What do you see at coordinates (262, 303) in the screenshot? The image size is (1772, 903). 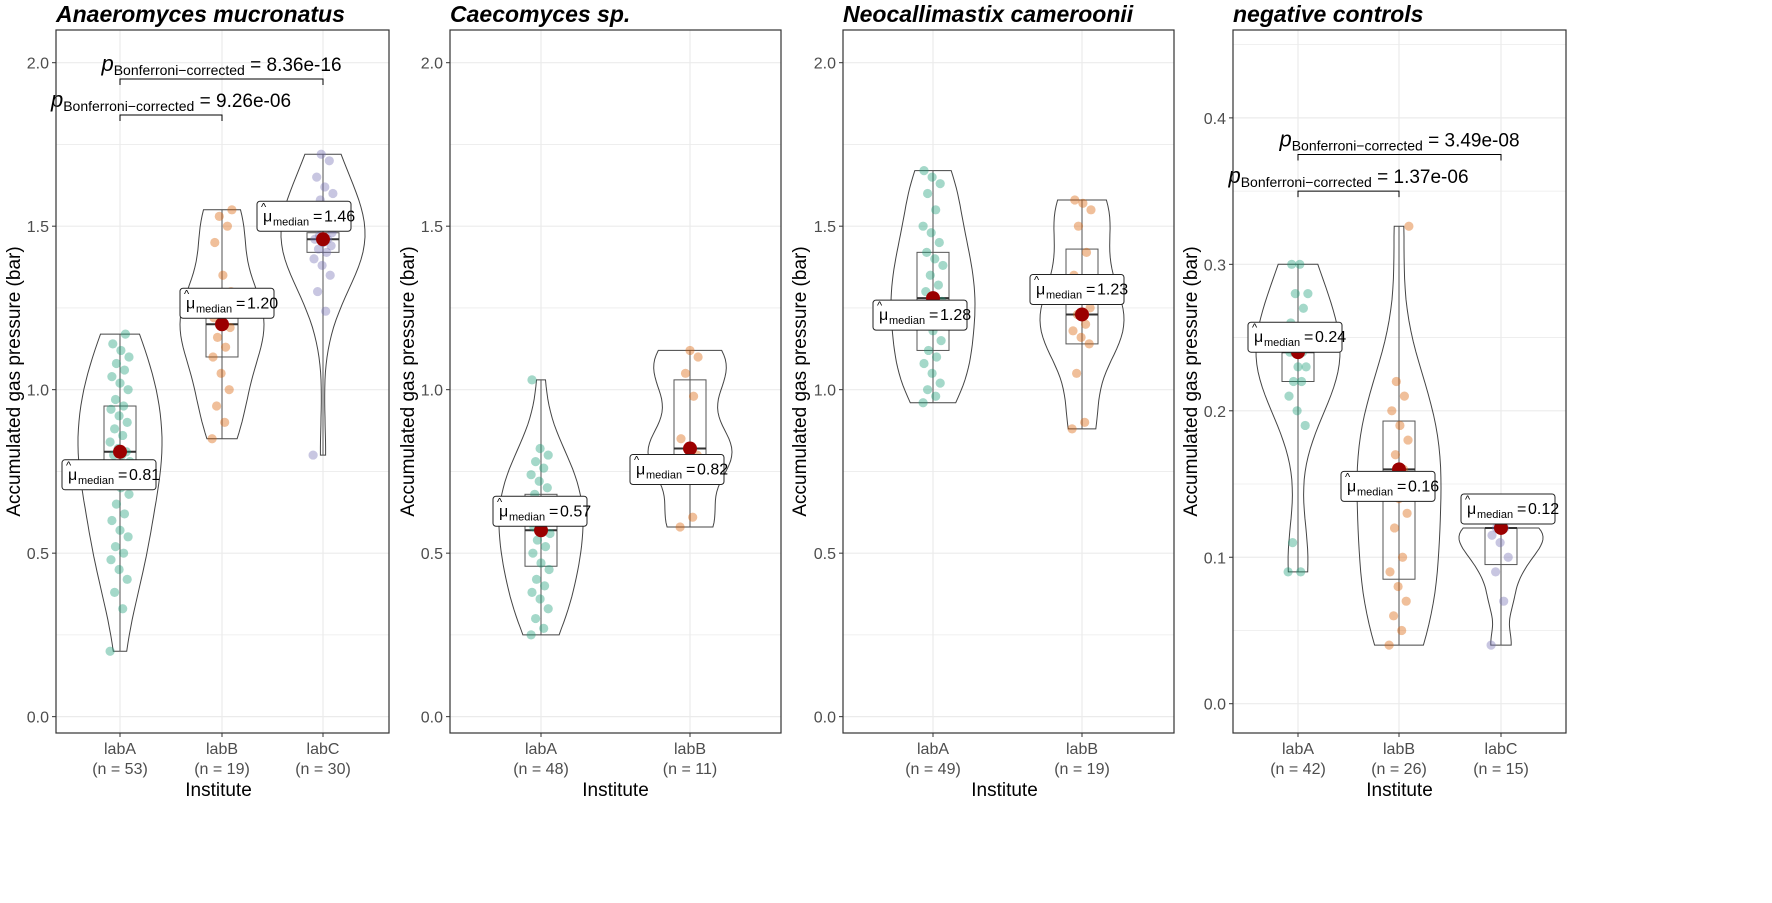 I see `median-value: 1.20` at bounding box center [262, 303].